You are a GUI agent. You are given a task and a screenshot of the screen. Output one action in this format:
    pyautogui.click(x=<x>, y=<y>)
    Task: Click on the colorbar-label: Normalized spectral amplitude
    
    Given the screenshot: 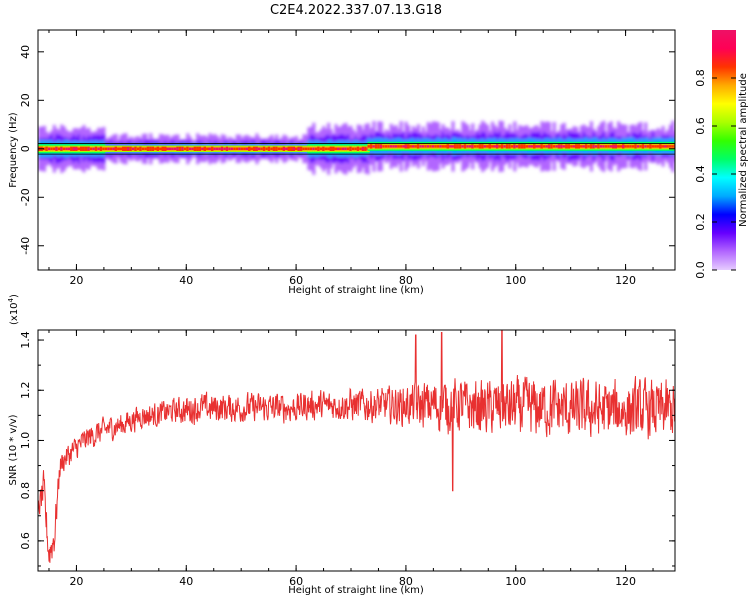 What is the action you would take?
    pyautogui.click(x=743, y=150)
    